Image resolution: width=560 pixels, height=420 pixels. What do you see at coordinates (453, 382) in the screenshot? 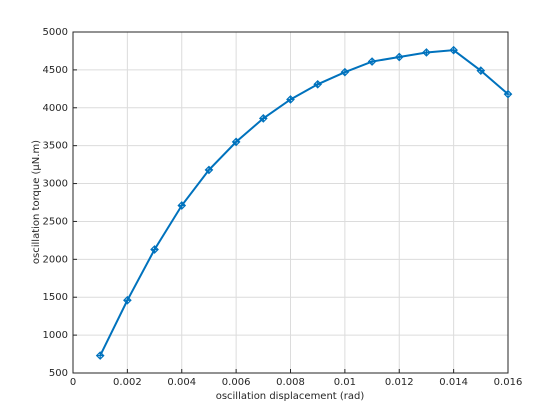
I see `x-tick-label: 0.014` at bounding box center [453, 382].